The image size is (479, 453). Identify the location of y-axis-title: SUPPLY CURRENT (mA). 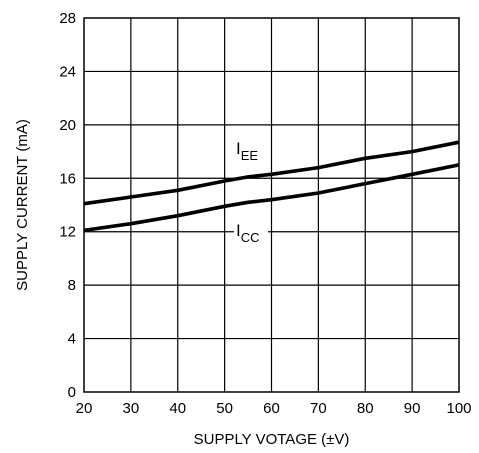
(22, 205).